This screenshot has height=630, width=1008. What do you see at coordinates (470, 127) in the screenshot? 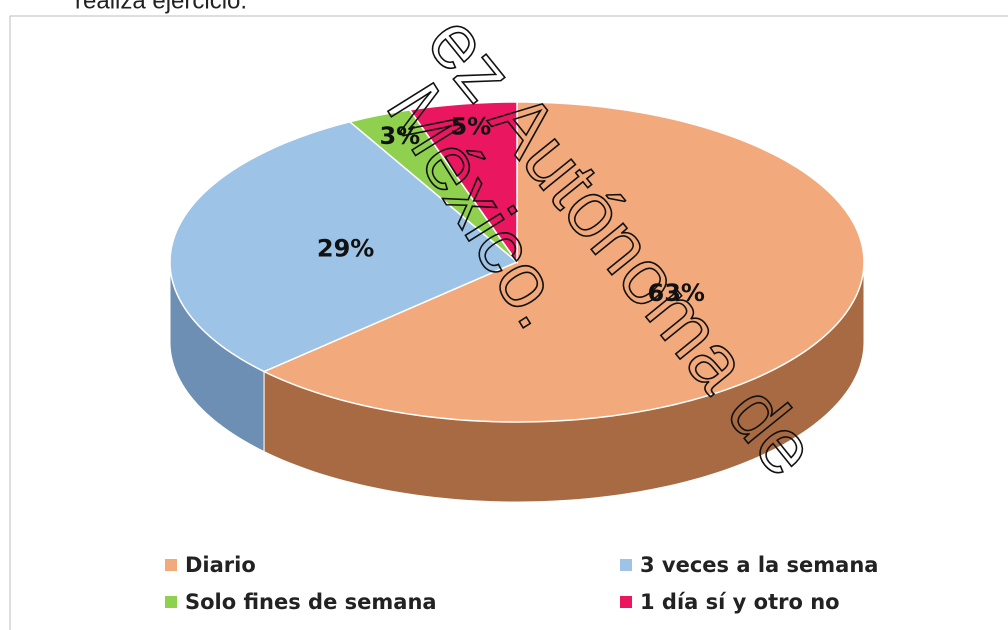
I see `data-label: 5%` at bounding box center [470, 127].